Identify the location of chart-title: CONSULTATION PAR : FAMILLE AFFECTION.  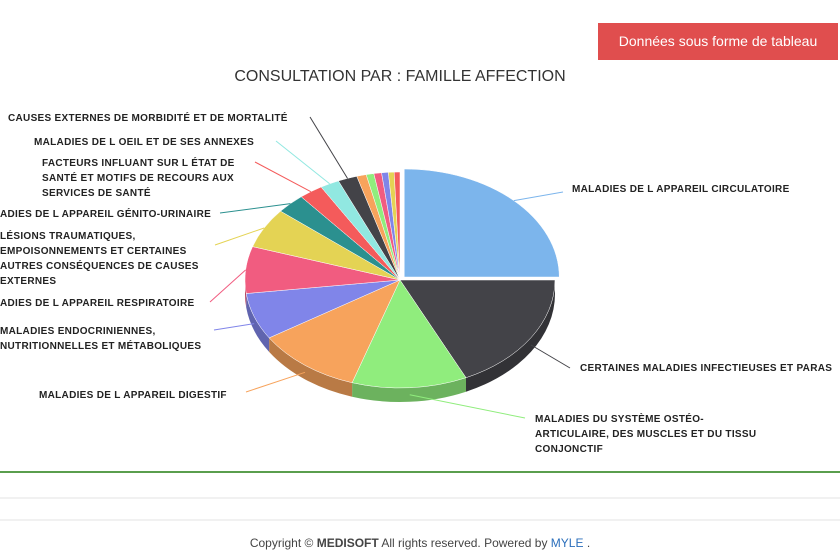
(400, 76).